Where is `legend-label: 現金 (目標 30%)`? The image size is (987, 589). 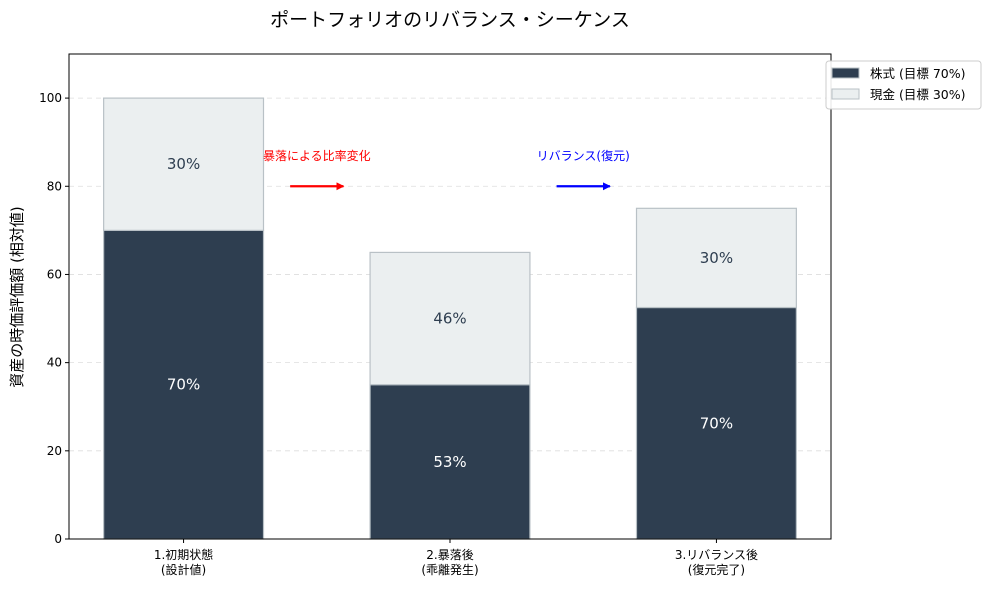
legend-label: 現金 (目標 30%) is located at coordinates (917, 94).